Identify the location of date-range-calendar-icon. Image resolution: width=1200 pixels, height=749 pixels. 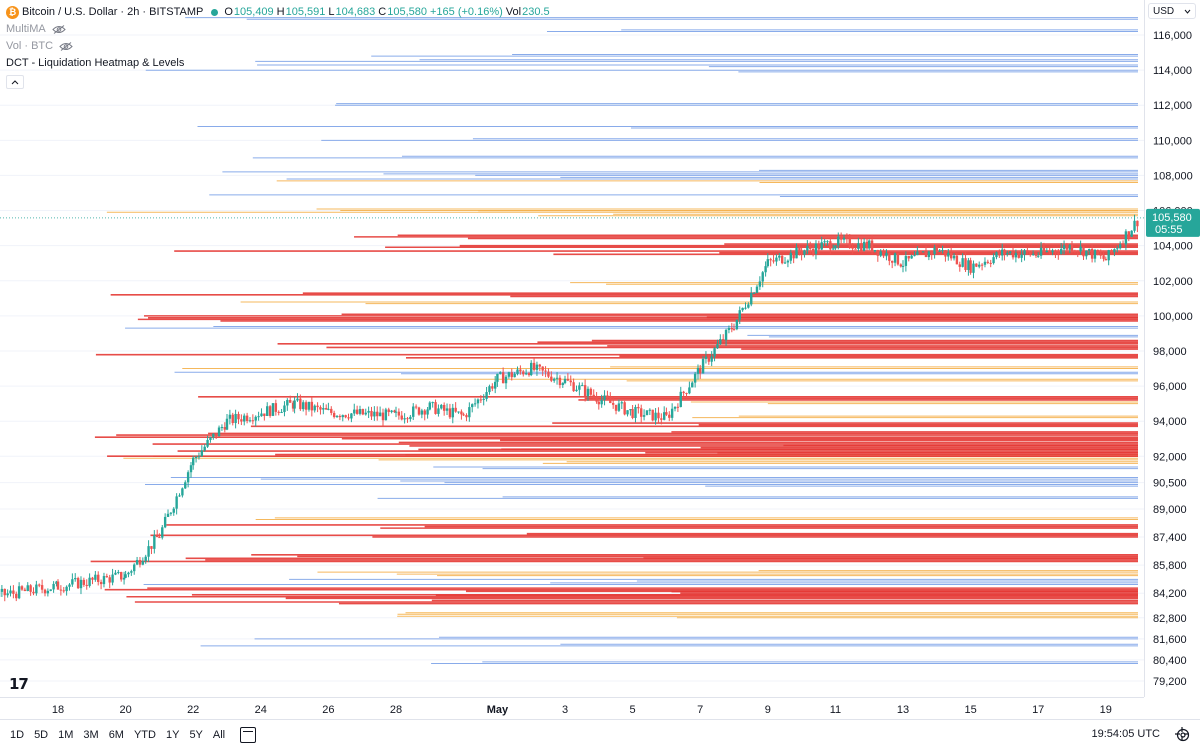
(248, 734).